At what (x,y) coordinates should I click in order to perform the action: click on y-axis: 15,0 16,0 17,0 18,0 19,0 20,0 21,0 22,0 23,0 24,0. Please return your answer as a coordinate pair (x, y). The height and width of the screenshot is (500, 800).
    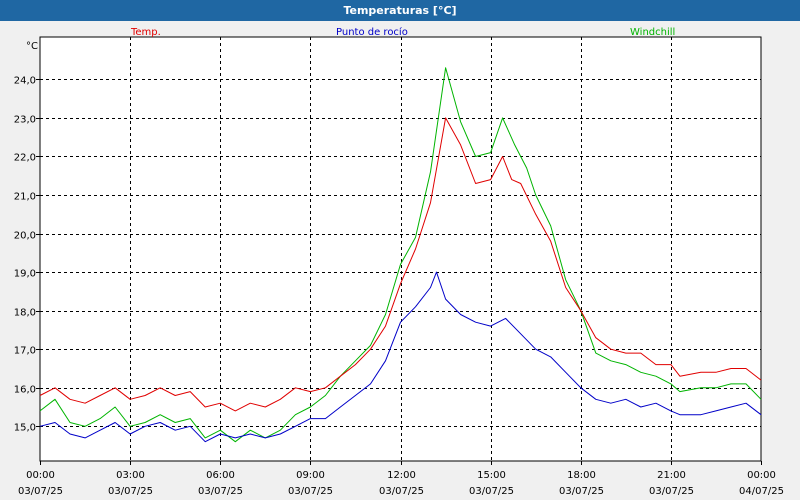
    Looking at the image, I should click on (27, 255).